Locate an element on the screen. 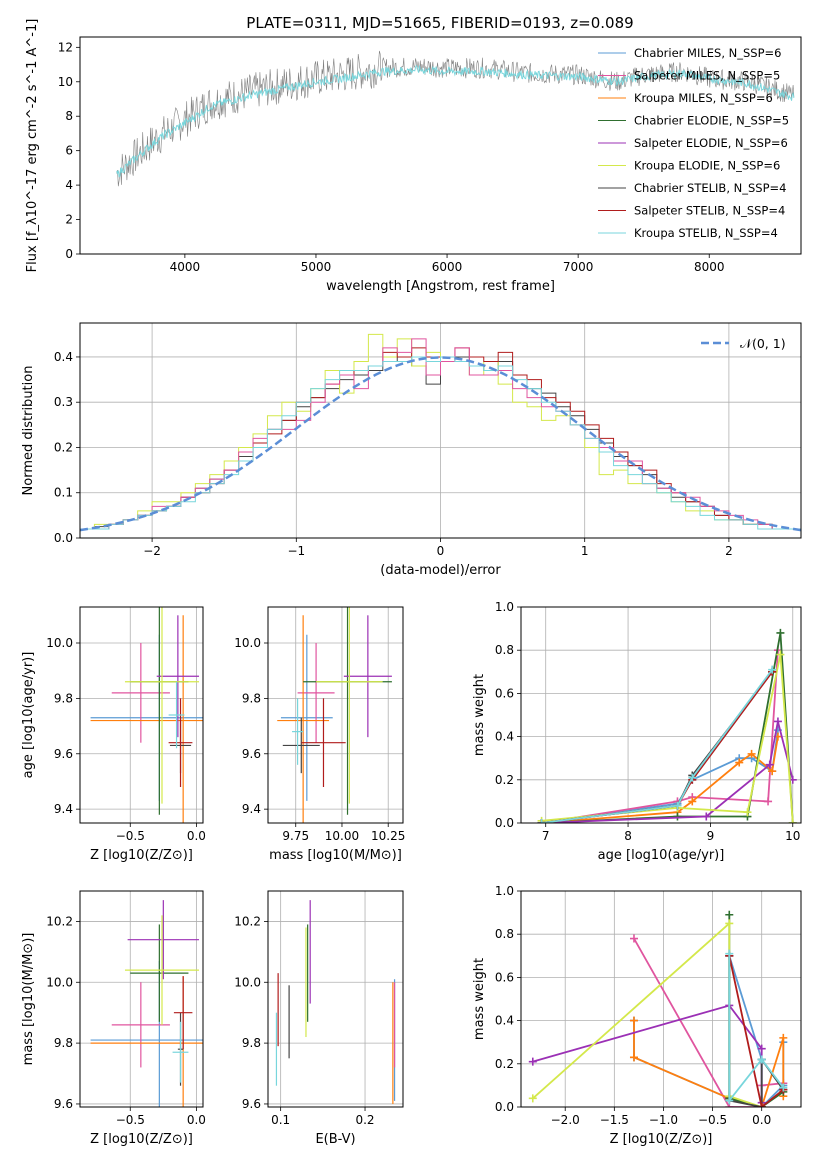 This screenshot has height=1170, width=819. legend-label: Chabrier MILES, N_SSP=6 is located at coordinates (707, 53).